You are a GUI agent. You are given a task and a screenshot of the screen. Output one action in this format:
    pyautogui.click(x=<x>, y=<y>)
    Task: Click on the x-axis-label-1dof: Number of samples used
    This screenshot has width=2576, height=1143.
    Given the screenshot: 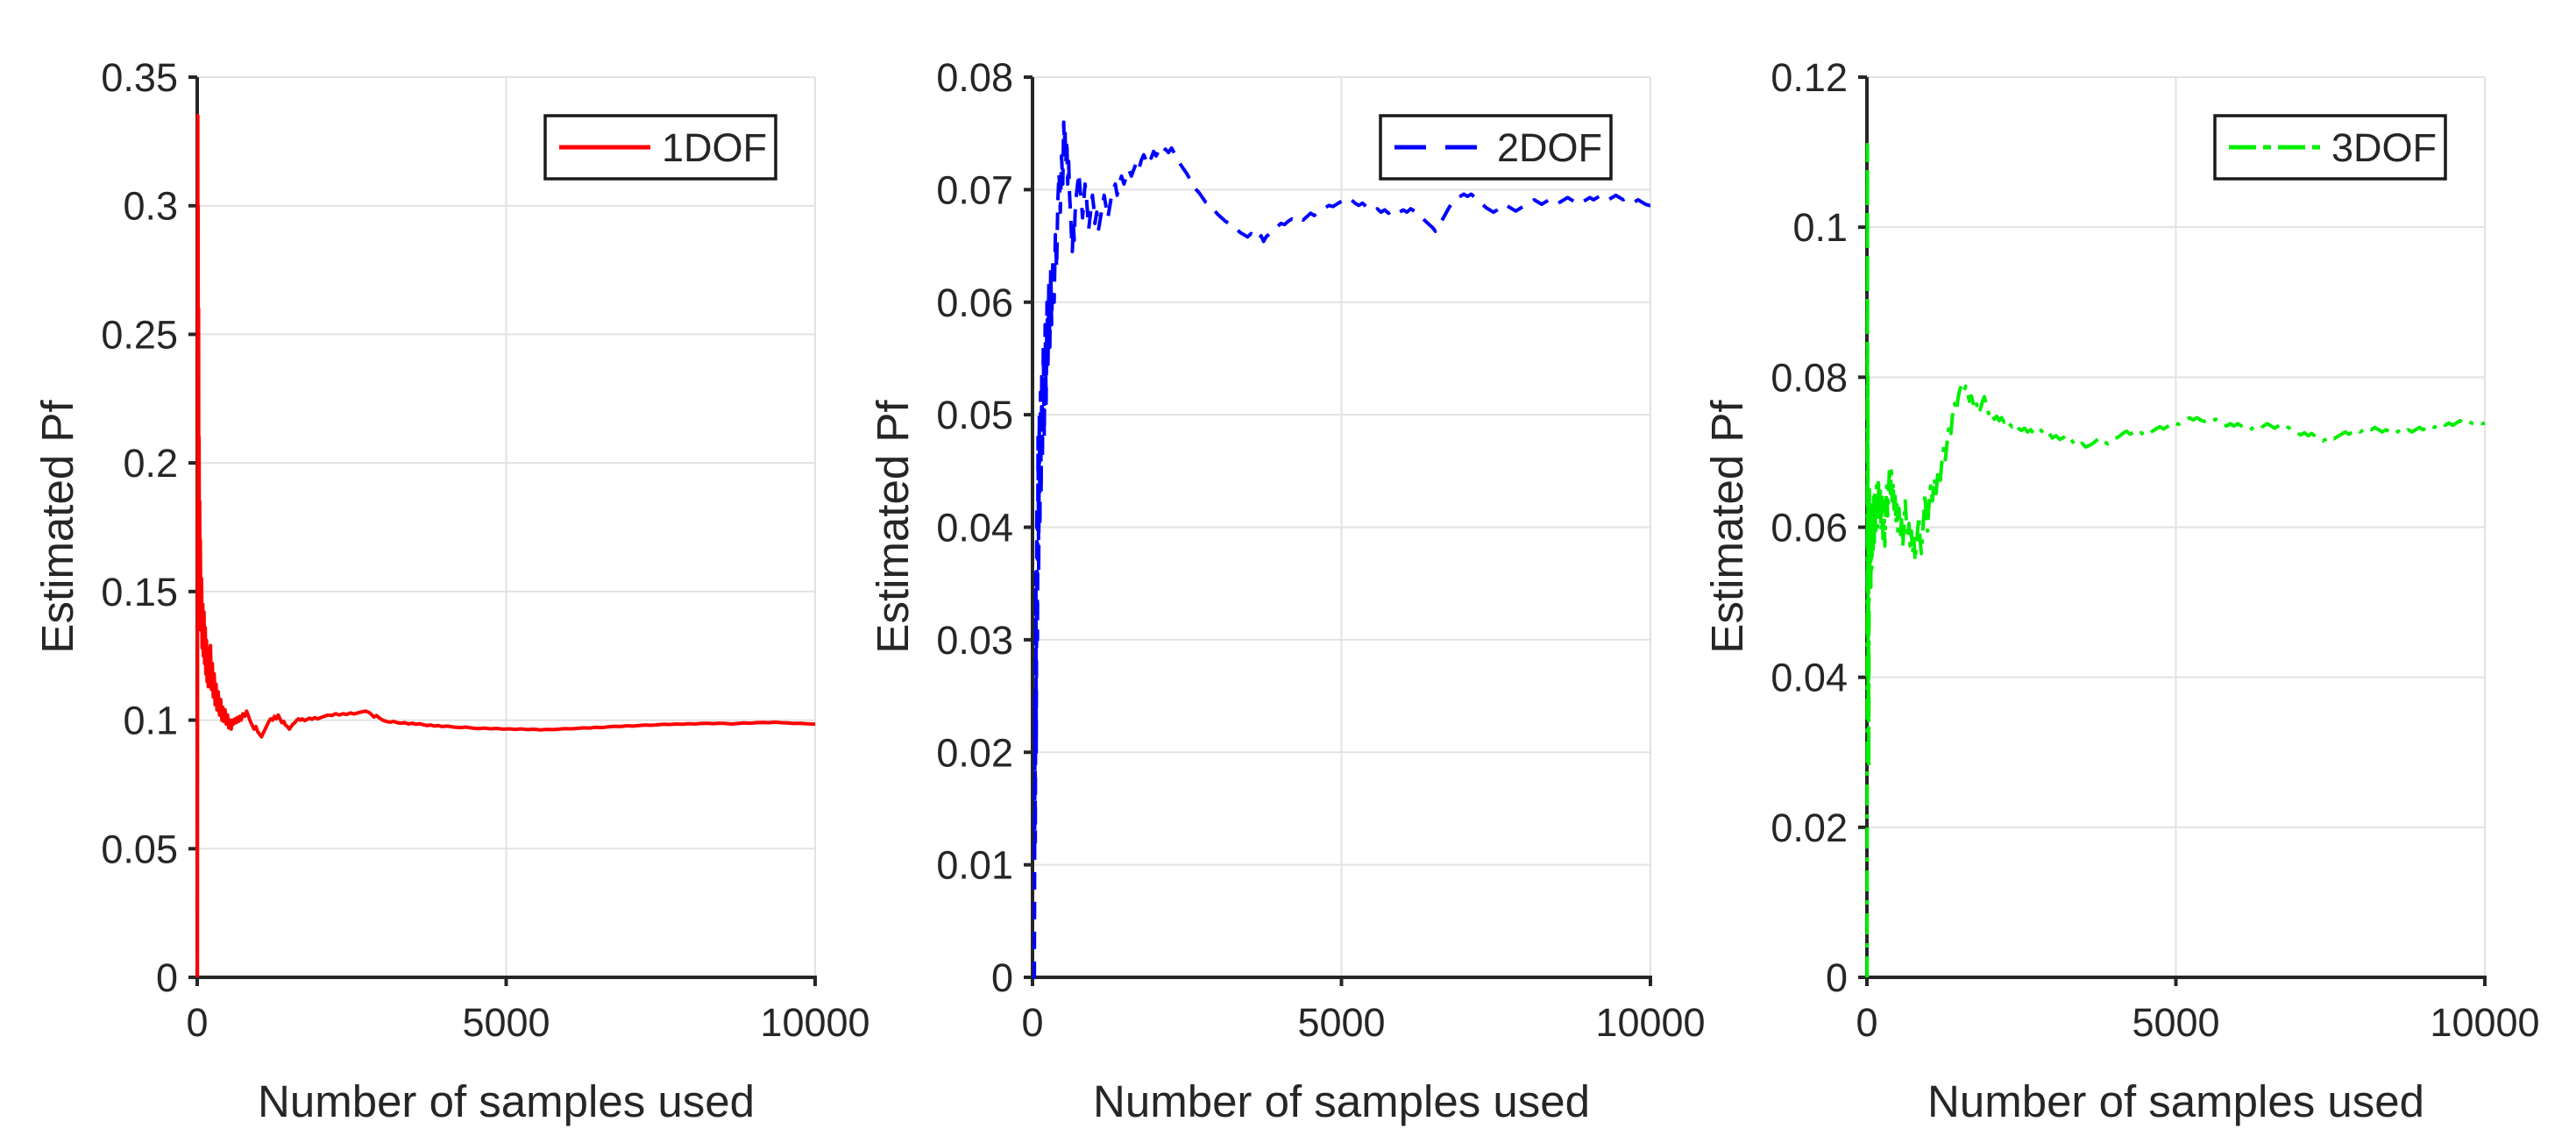 What is the action you would take?
    pyautogui.click(x=506, y=1101)
    